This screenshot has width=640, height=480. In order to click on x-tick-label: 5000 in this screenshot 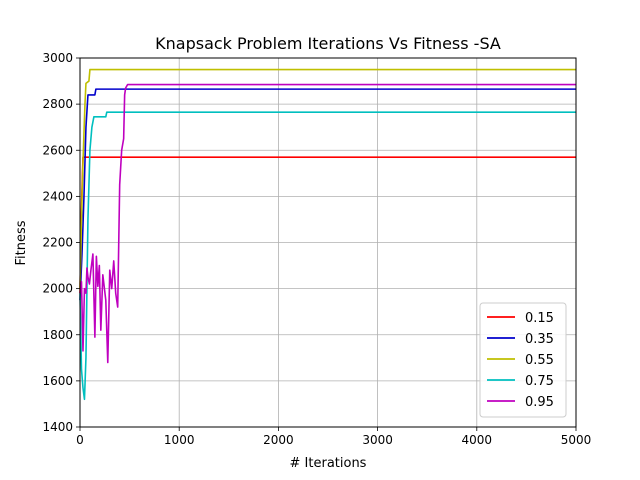, I will do `click(576, 440)`.